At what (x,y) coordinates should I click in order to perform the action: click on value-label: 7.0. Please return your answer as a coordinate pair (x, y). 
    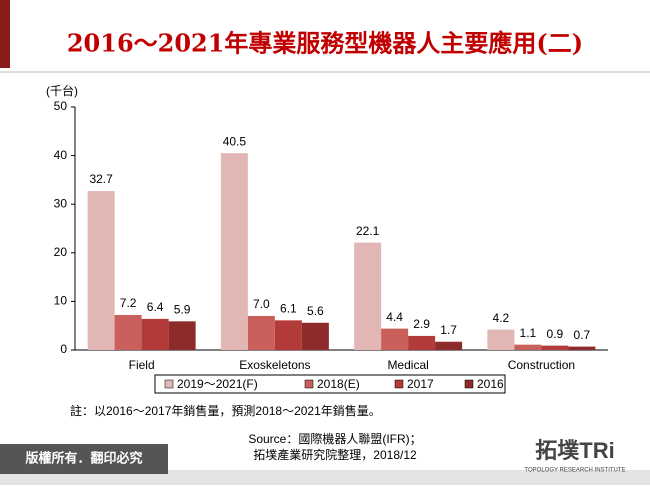
    Looking at the image, I should click on (261, 304).